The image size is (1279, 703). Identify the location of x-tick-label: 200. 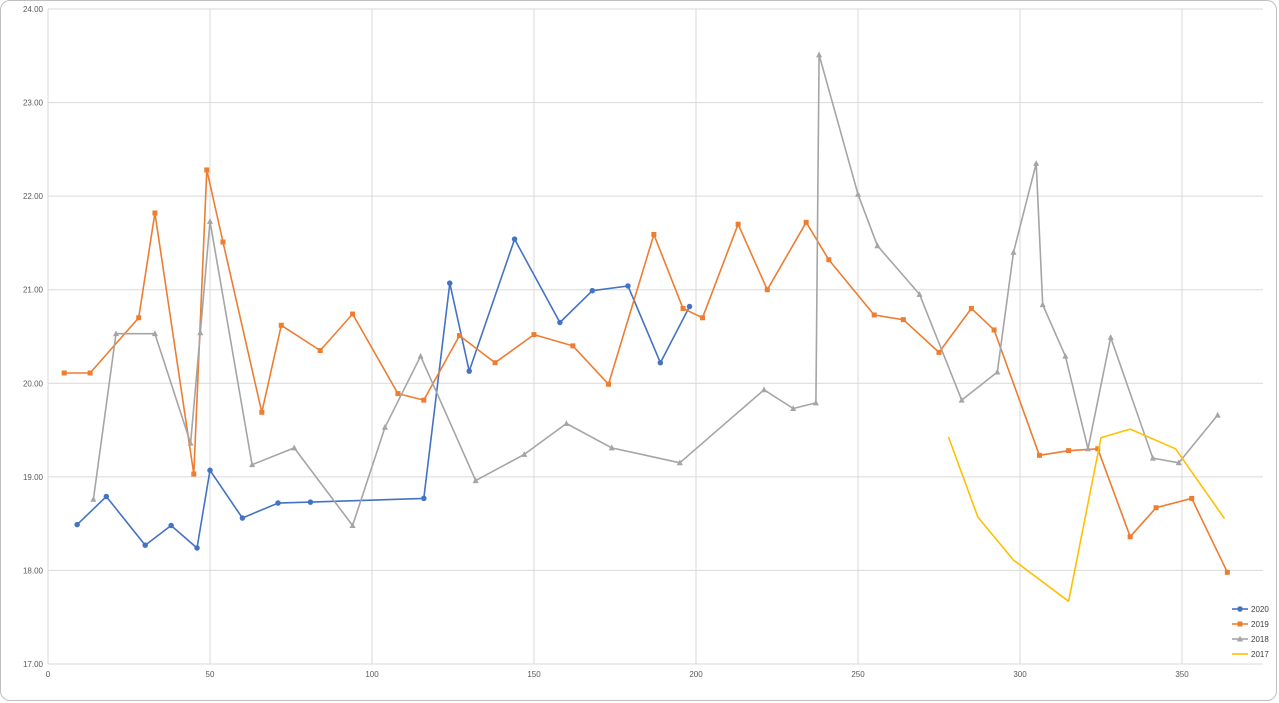
(696, 674).